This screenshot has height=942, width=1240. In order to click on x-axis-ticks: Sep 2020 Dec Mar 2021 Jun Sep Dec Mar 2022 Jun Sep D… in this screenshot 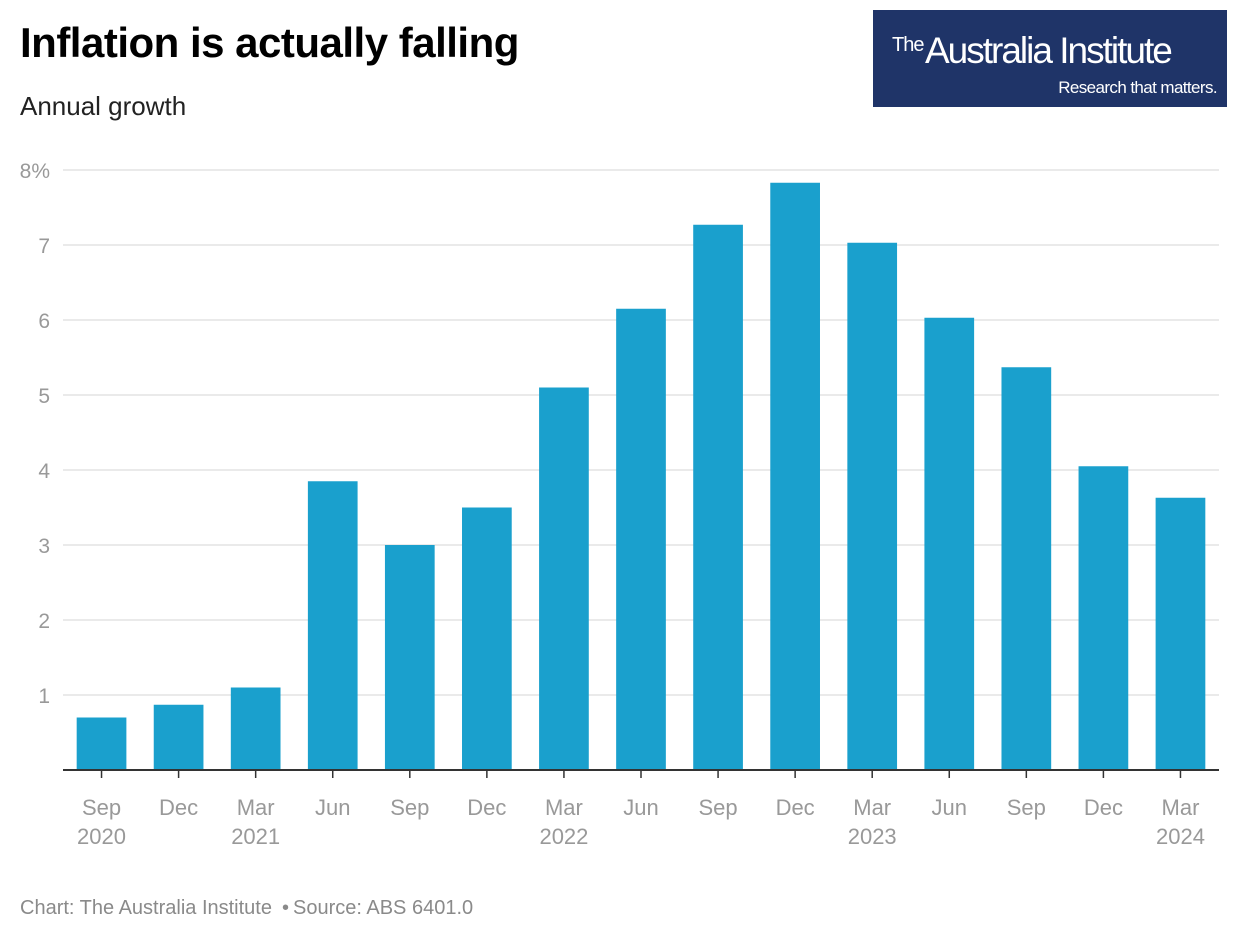, I will do `click(641, 822)`.